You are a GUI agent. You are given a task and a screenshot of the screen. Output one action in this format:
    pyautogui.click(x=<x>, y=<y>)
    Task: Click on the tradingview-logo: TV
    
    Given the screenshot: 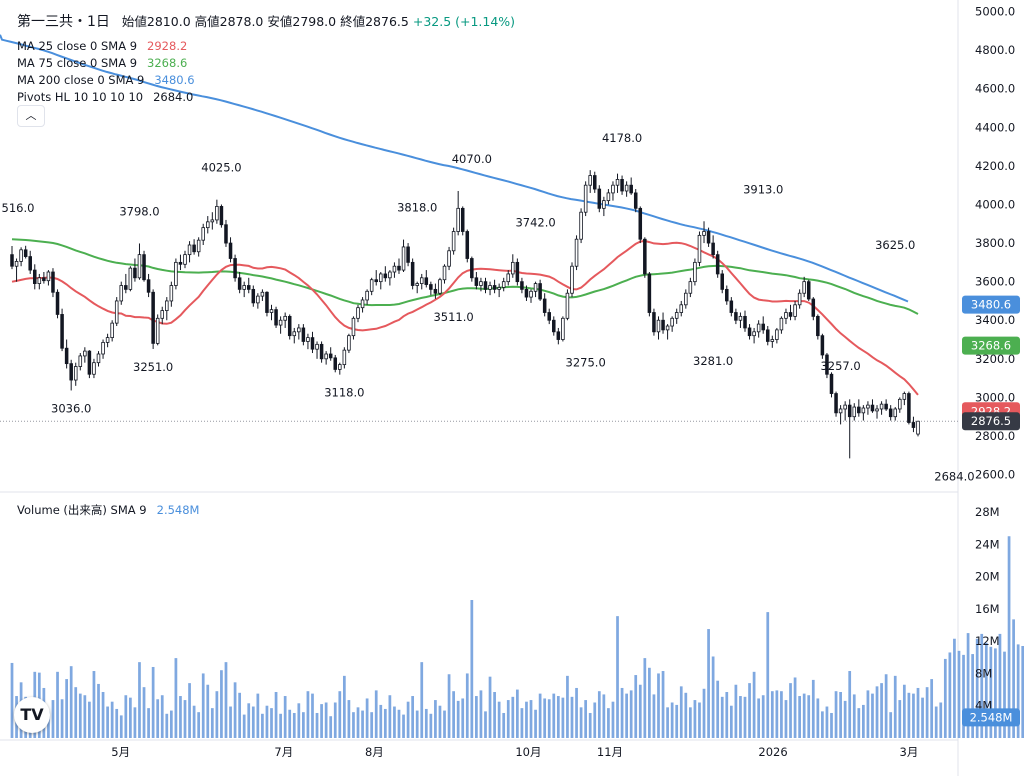 What is the action you would take?
    pyautogui.click(x=32, y=715)
    